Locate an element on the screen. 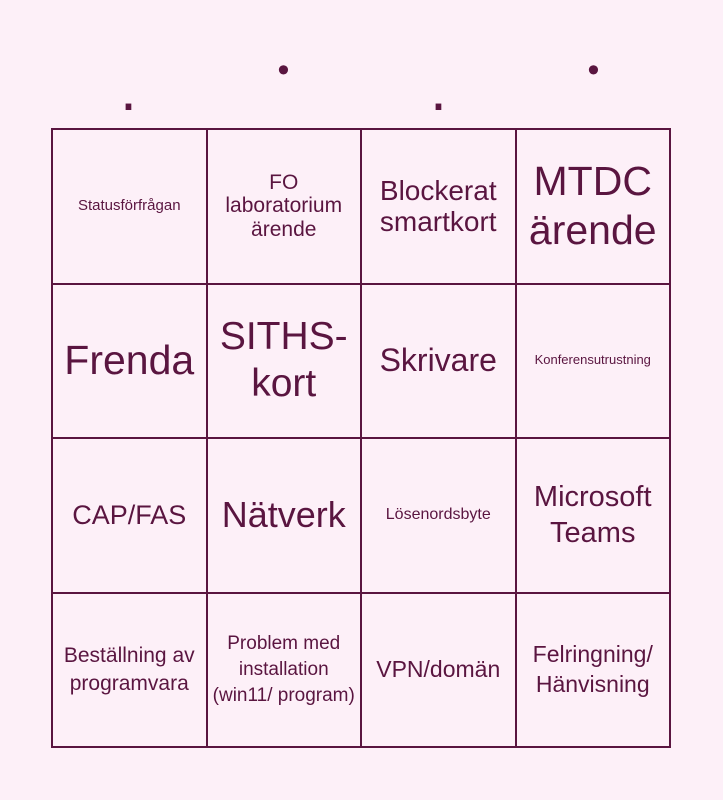 This screenshot has height=800, width=723. bingo-cell: Frenda is located at coordinates (129, 360).